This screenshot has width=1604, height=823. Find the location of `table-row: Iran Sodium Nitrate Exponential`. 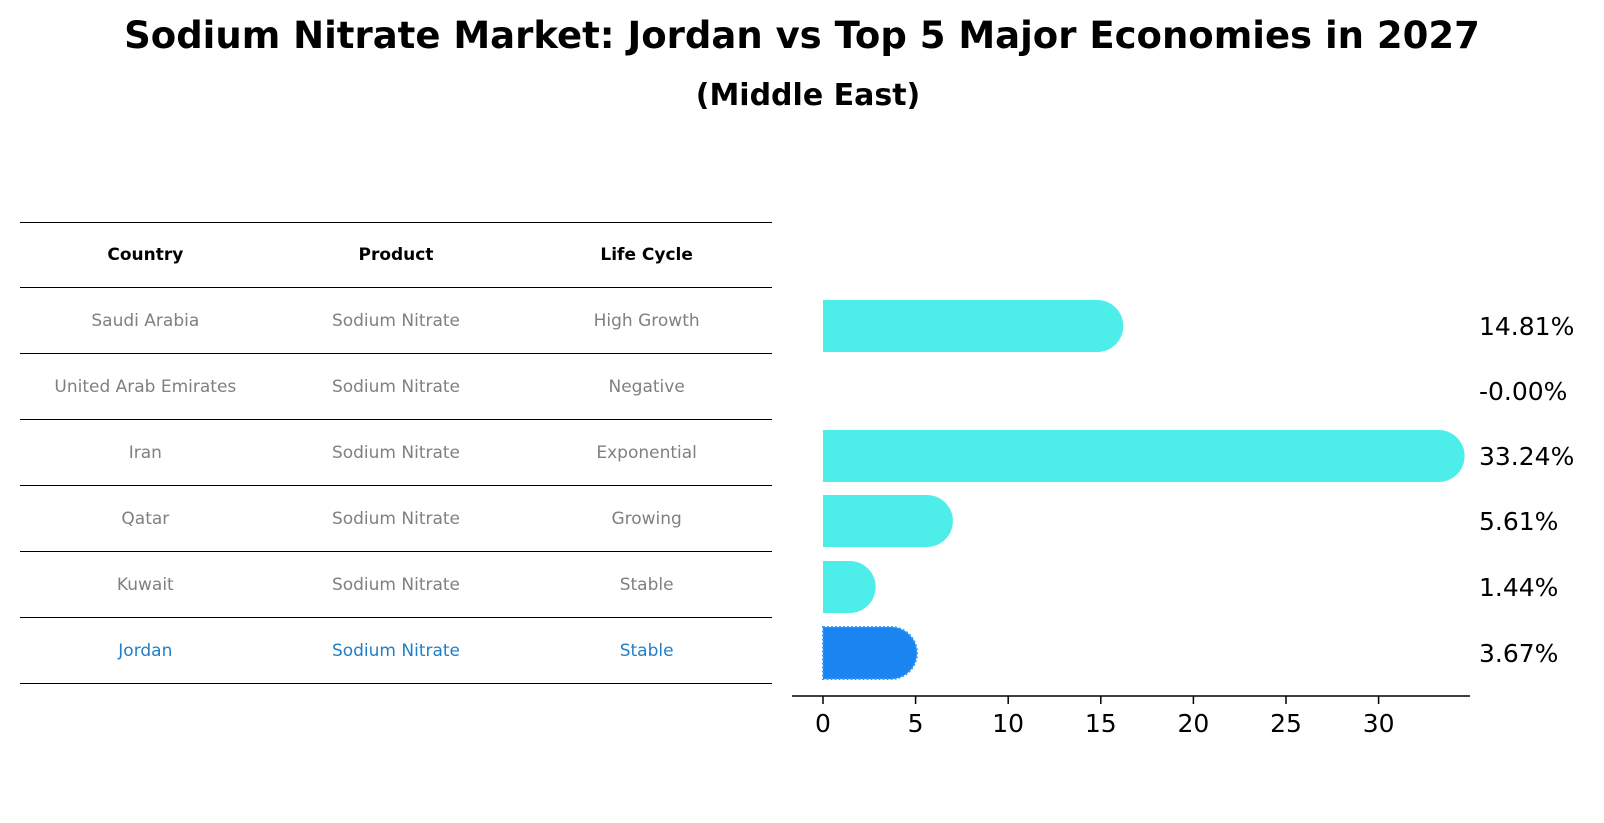

table-row: Iran Sodium Nitrate Exponential is located at coordinates (396, 453).